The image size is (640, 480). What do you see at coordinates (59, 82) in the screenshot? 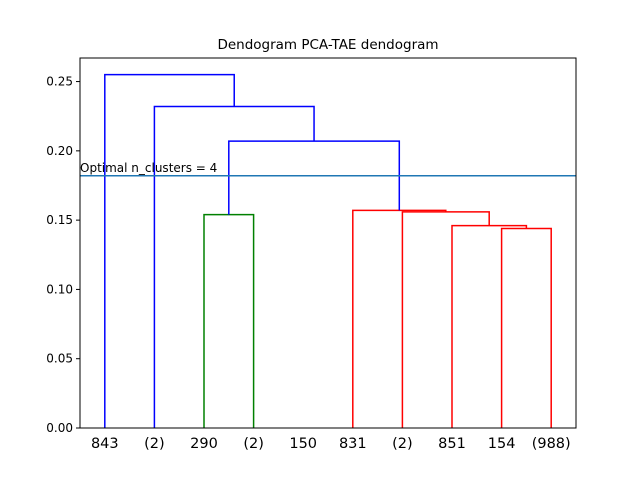
I see `y-tick-label: 0.25` at bounding box center [59, 82].